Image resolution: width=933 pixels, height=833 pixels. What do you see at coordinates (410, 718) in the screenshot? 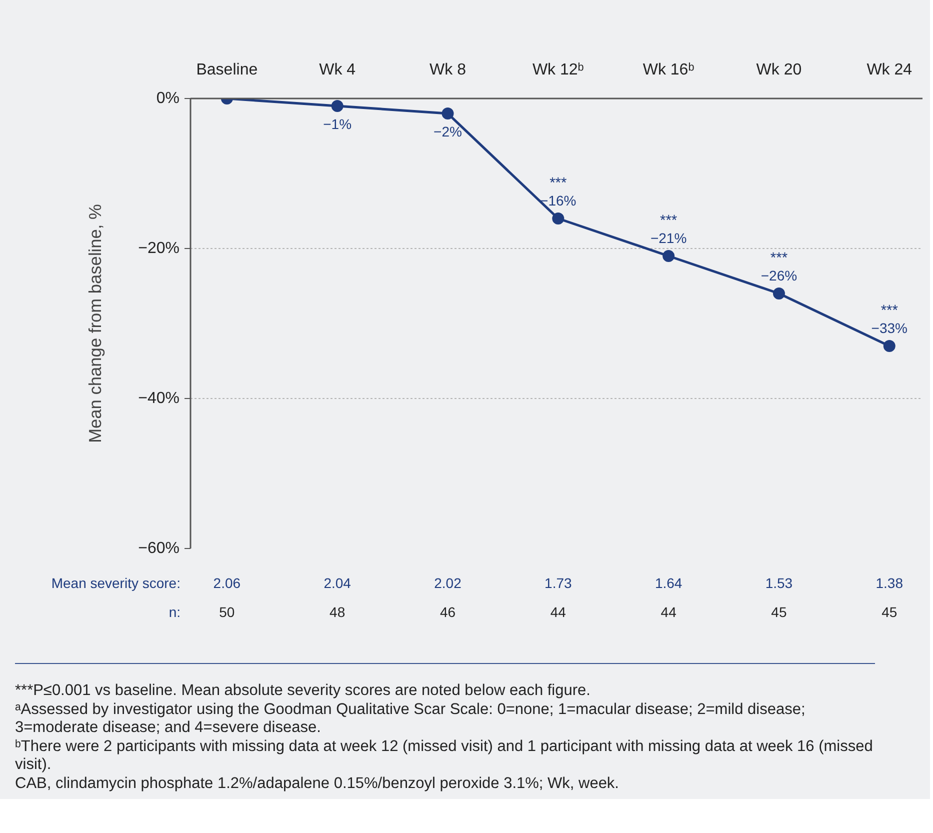
I see `text: ᵃAssessed by investigator using the Goodman Qualitative Scar Scale: 0=none; 1=macular disease; 2=mild disease; 3=moderate disease; and 4=severe disease.` at bounding box center [410, 718].